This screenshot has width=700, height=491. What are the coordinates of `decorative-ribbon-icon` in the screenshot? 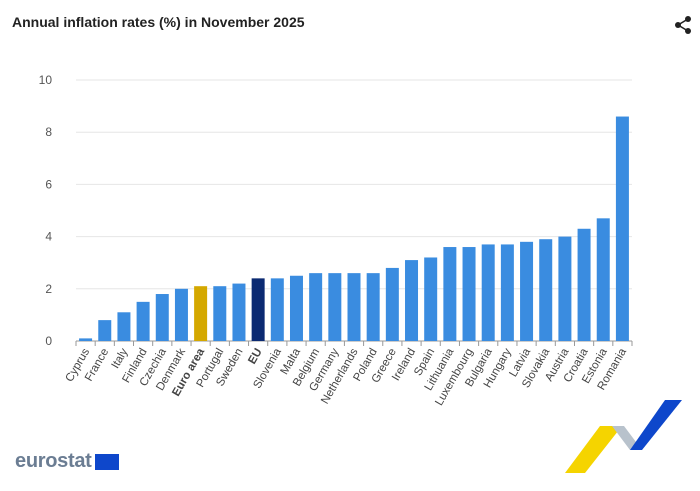 It's located at (623, 436).